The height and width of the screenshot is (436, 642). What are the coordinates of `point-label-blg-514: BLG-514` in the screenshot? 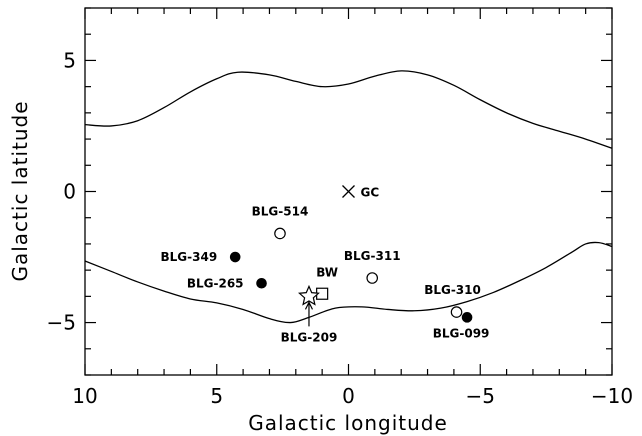 It's located at (280, 211).